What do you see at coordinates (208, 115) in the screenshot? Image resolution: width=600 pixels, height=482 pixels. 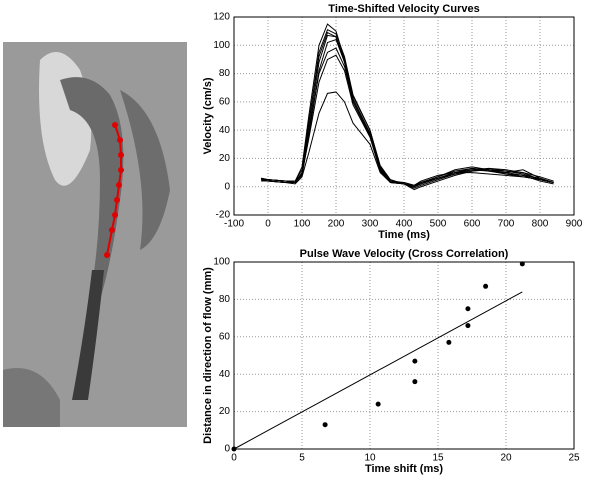 I see `y-axis-label: Velocity (cm/s)` at bounding box center [208, 115].